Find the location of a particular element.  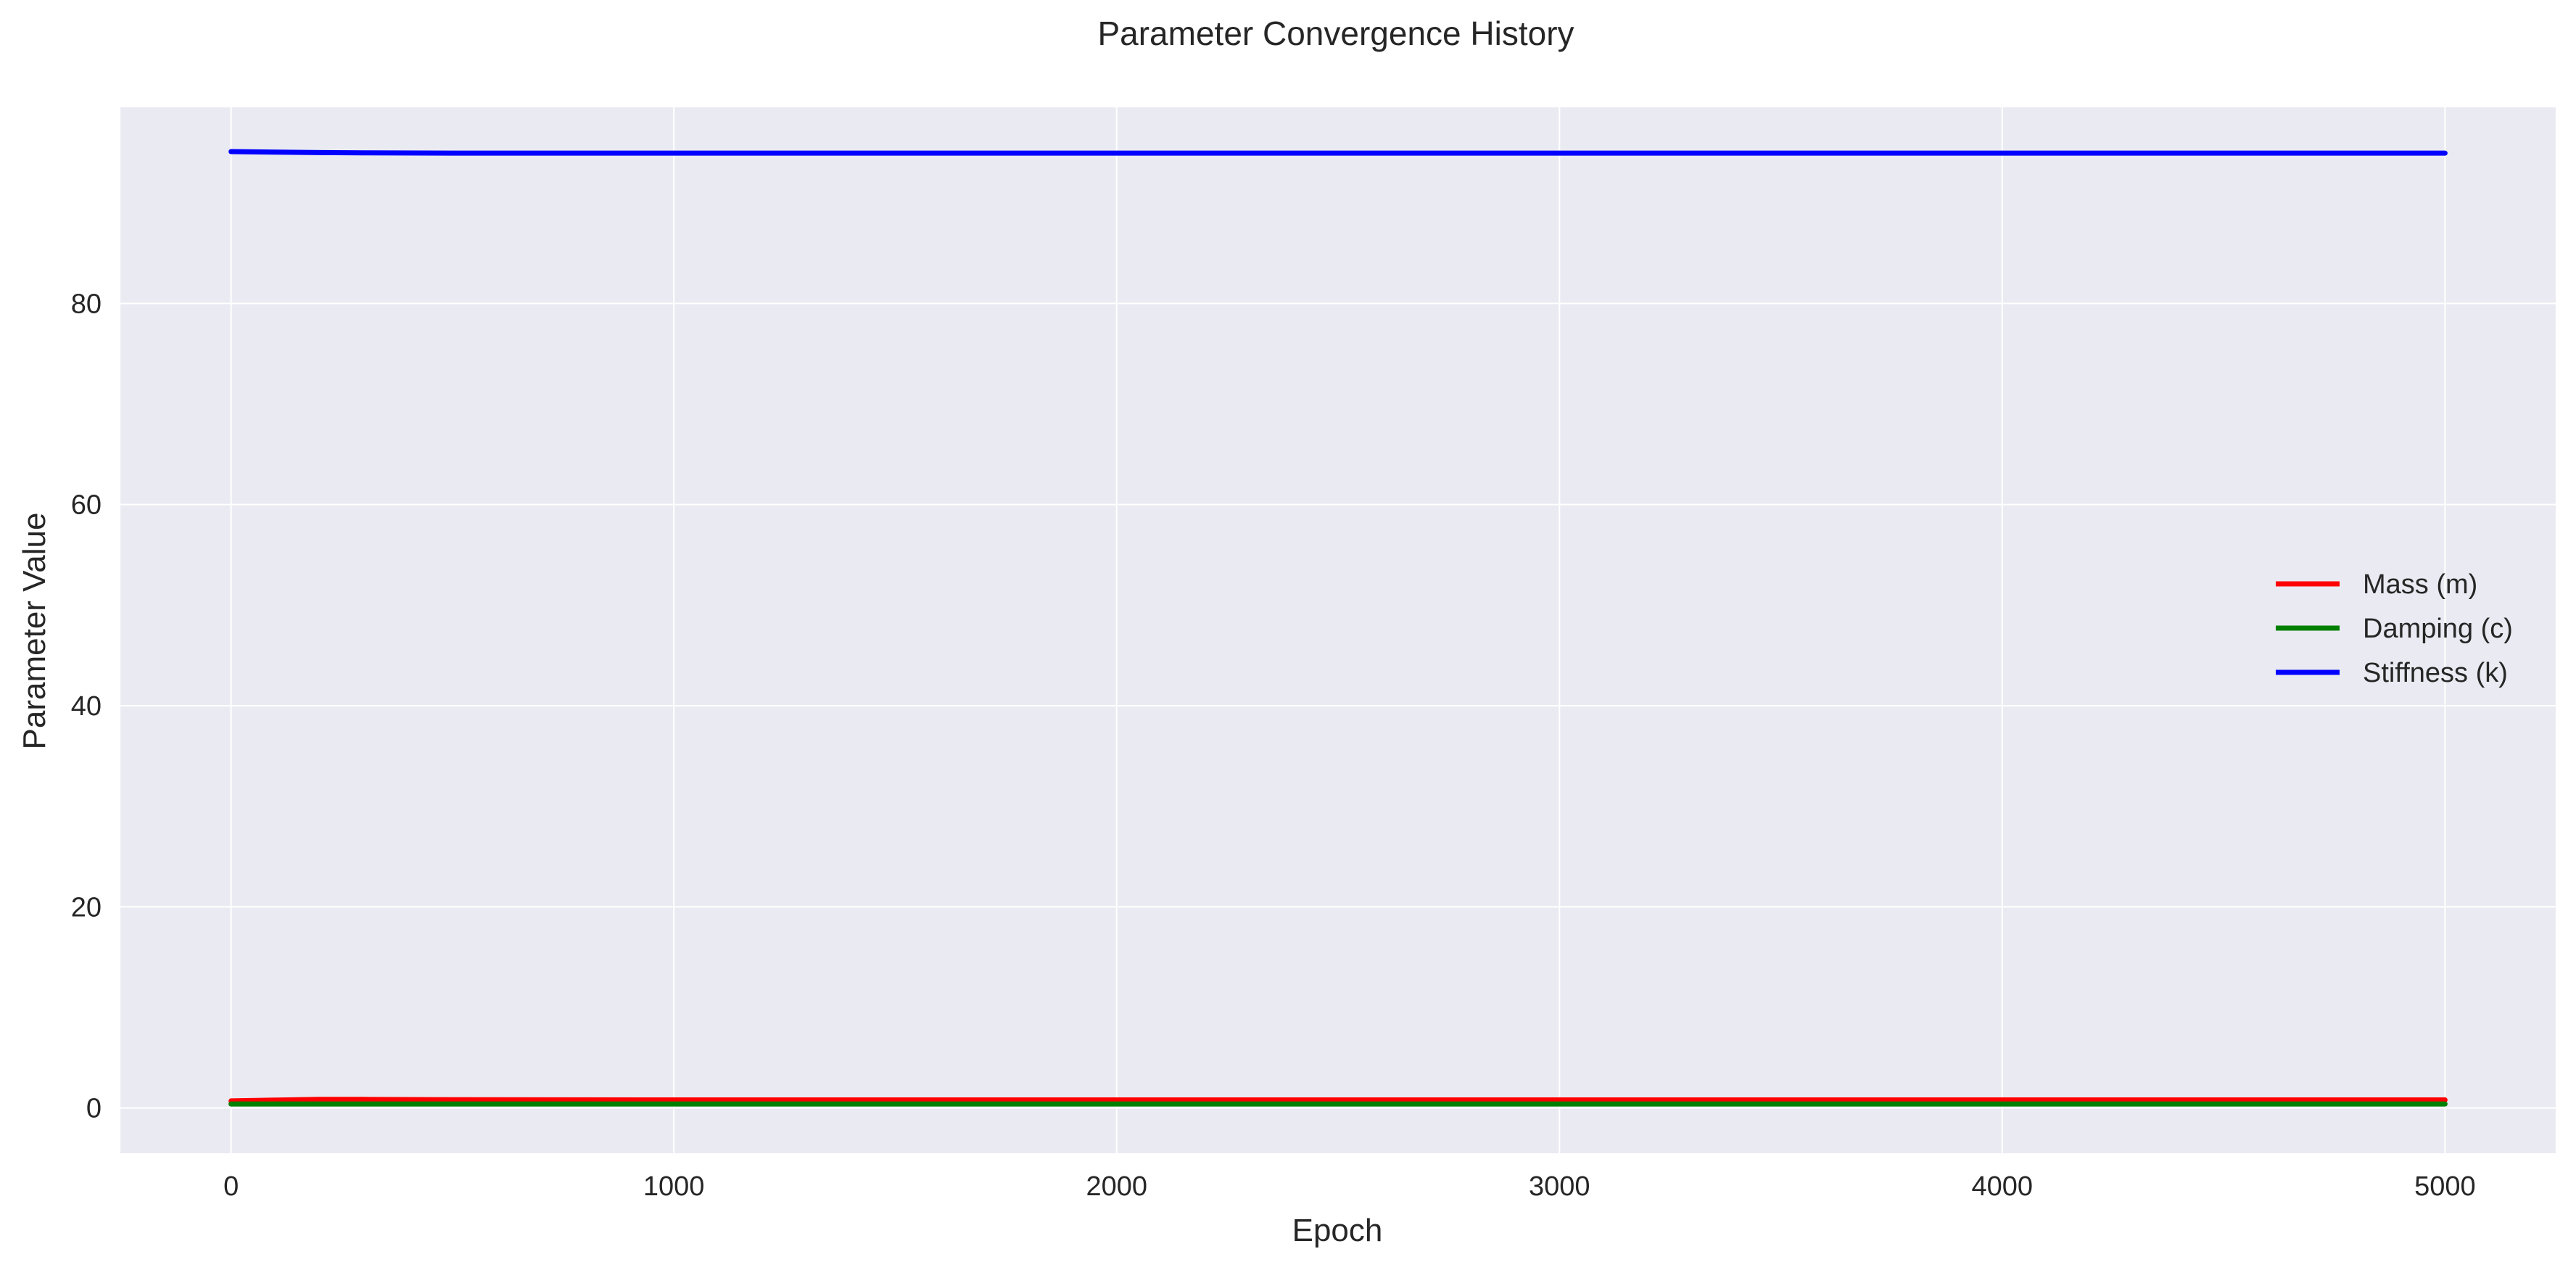

y-axis-label: Parameter Value is located at coordinates (34, 631).